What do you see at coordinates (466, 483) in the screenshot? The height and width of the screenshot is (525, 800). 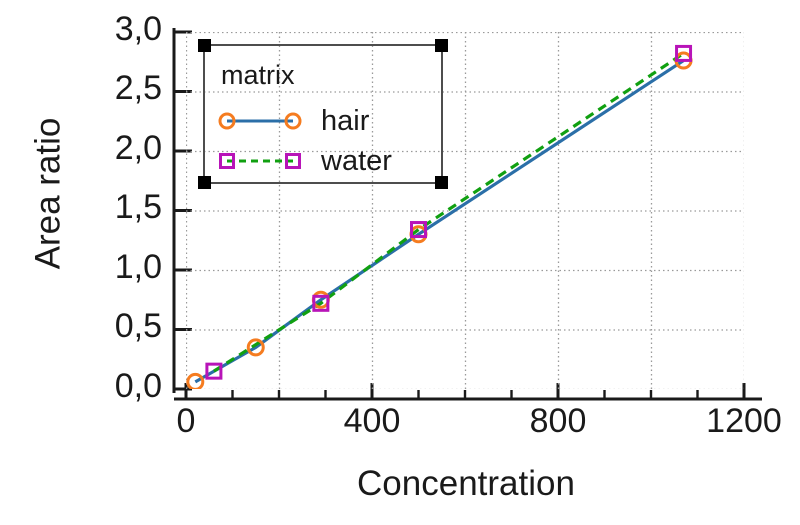 I see `x-axis-title: Concentration` at bounding box center [466, 483].